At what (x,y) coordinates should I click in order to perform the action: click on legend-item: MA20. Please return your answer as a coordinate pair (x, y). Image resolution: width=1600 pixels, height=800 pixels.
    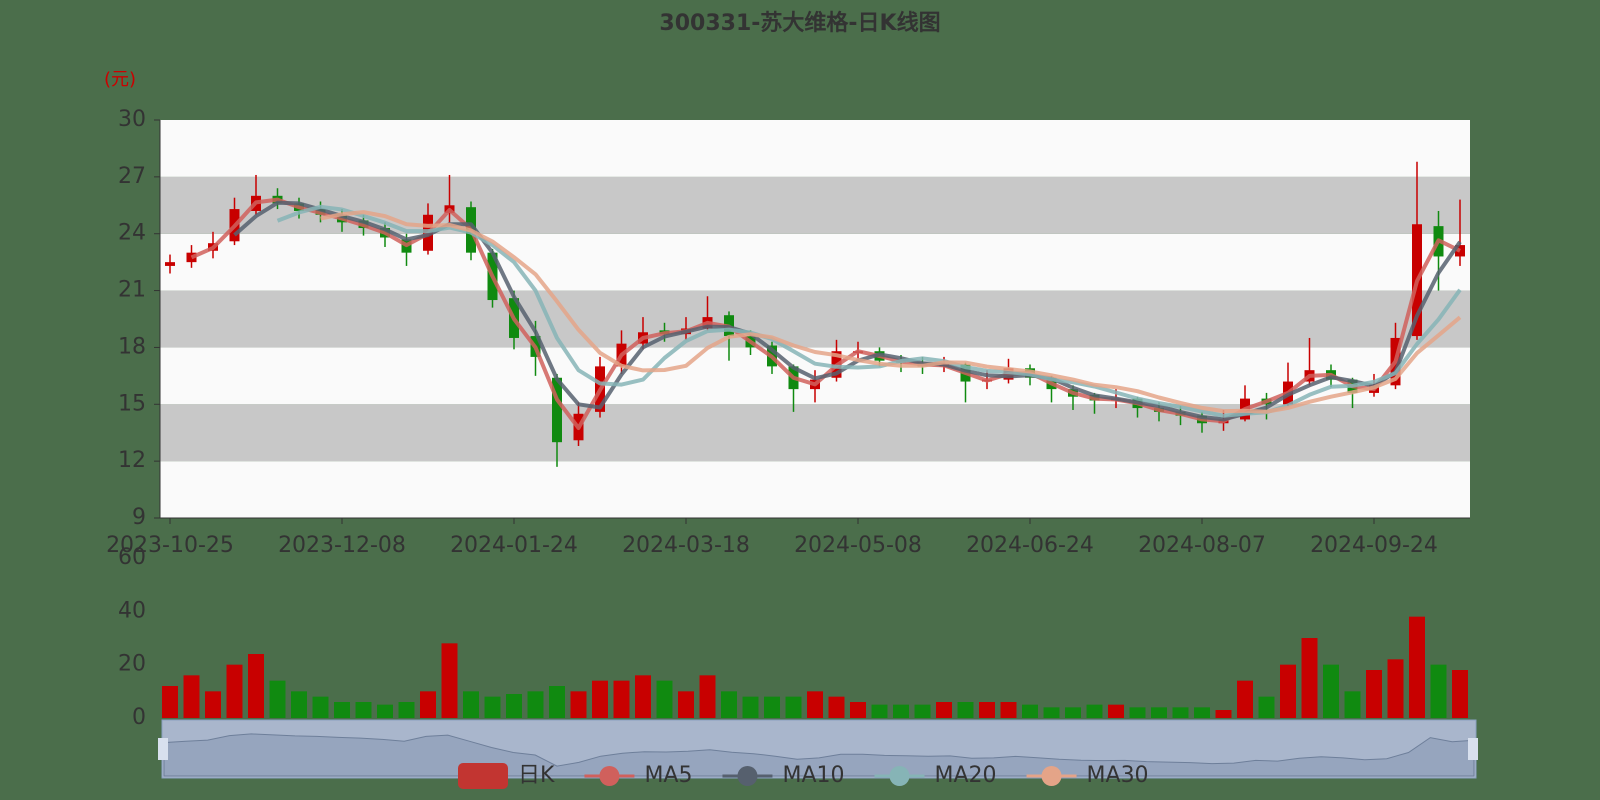
    Looking at the image, I should click on (935, 775).